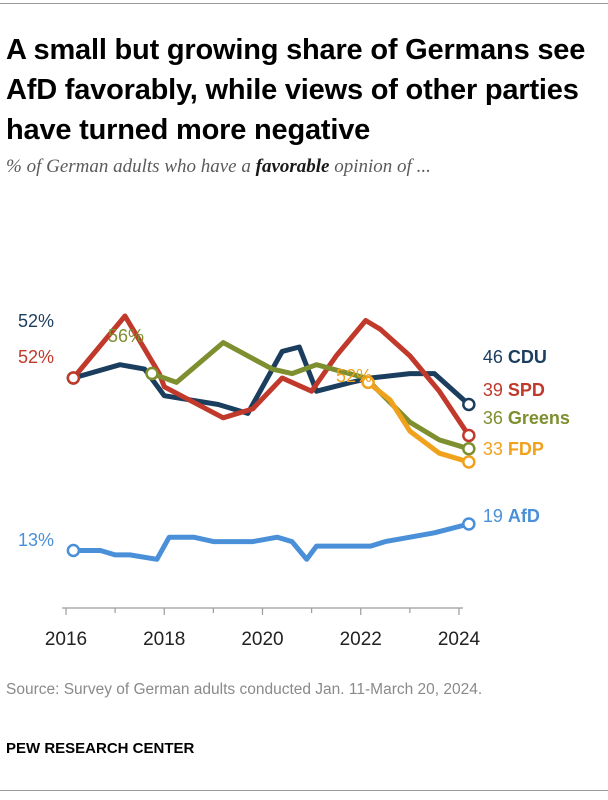 This screenshot has width=608, height=800. What do you see at coordinates (495, 390) in the screenshot?
I see `end-value-spd: 39` at bounding box center [495, 390].